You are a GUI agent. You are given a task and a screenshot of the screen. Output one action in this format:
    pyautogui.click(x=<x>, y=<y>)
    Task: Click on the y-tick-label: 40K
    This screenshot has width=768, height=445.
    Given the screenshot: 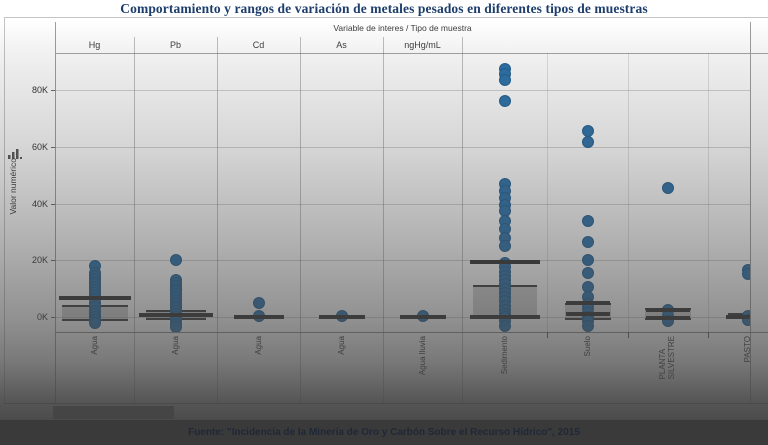 What is the action you would take?
    pyautogui.click(x=39, y=203)
    